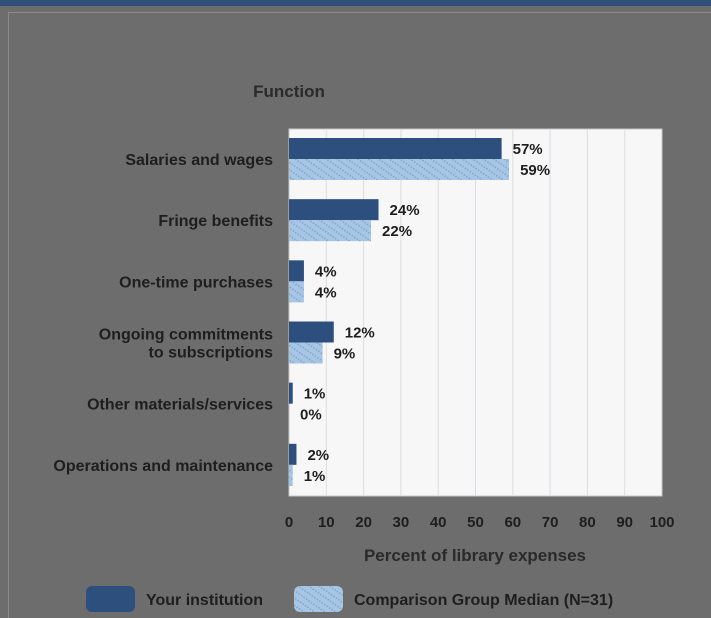 Image resolution: width=711 pixels, height=618 pixels. I want to click on legend-label-your-institution: Your institution, so click(204, 600).